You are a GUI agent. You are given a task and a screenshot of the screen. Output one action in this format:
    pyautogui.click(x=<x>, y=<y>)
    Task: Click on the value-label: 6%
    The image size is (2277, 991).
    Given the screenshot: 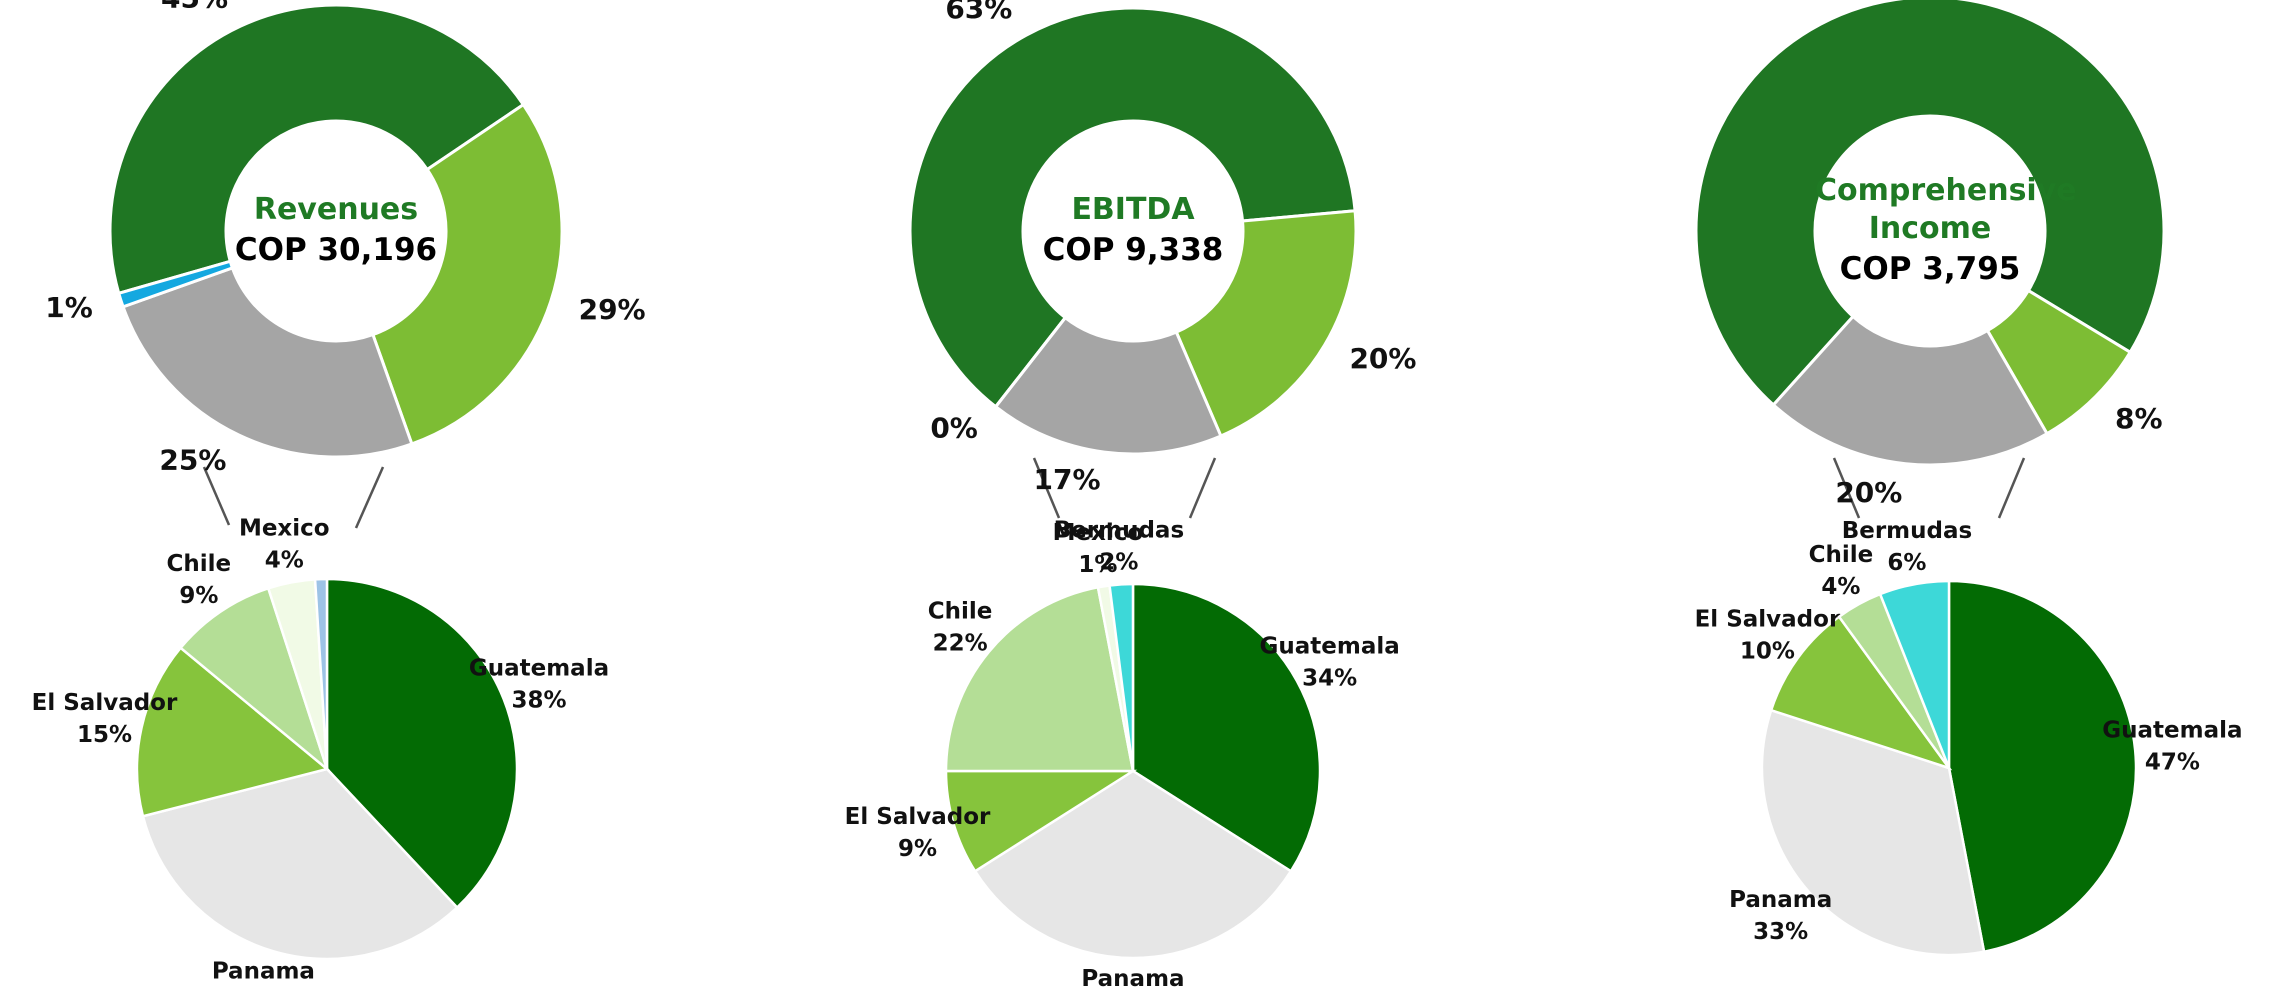 What is the action you would take?
    pyautogui.click(x=1906, y=563)
    